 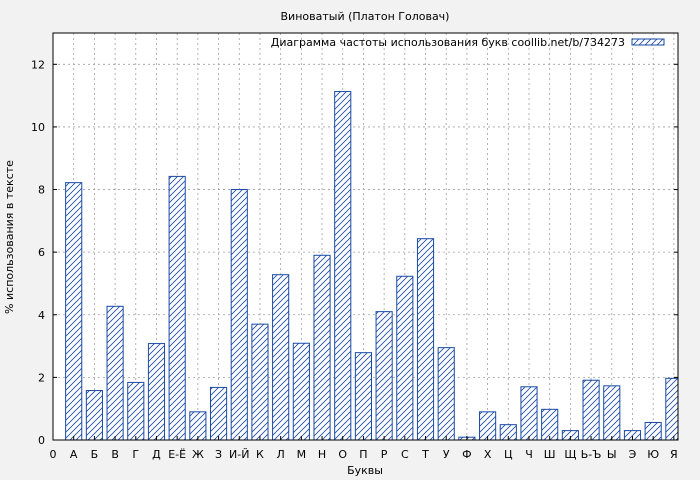 What do you see at coordinates (425, 454) in the screenshot?
I see `x-tick-label: Т` at bounding box center [425, 454].